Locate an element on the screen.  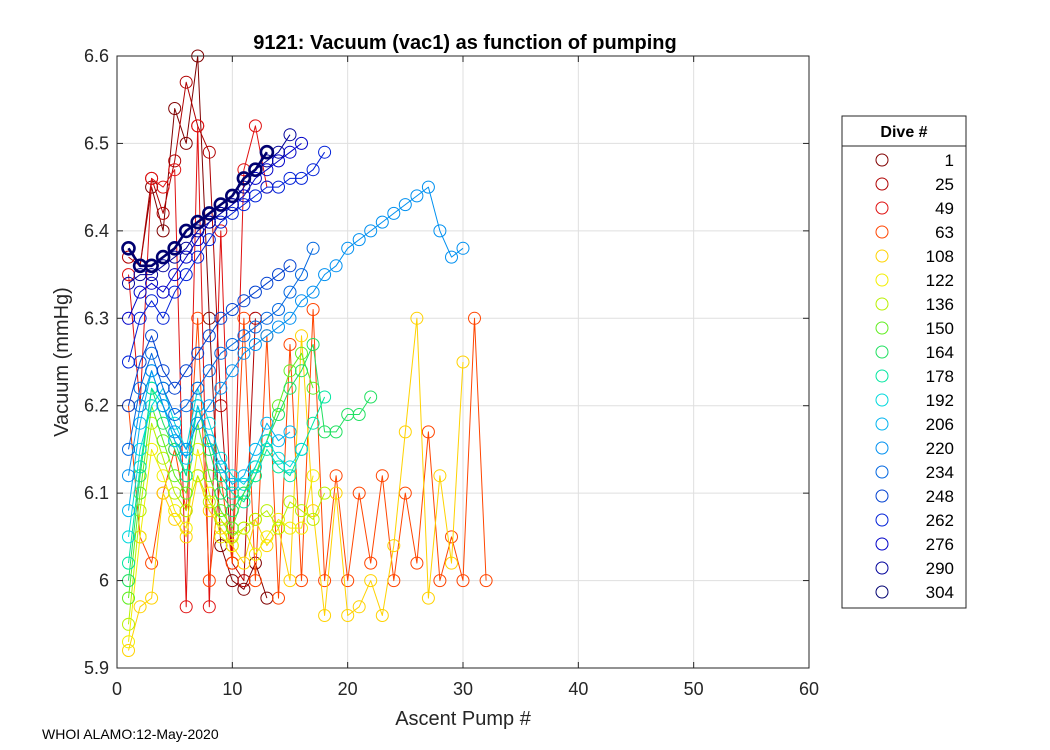
x-tick-label: 0 is located at coordinates (117, 689).